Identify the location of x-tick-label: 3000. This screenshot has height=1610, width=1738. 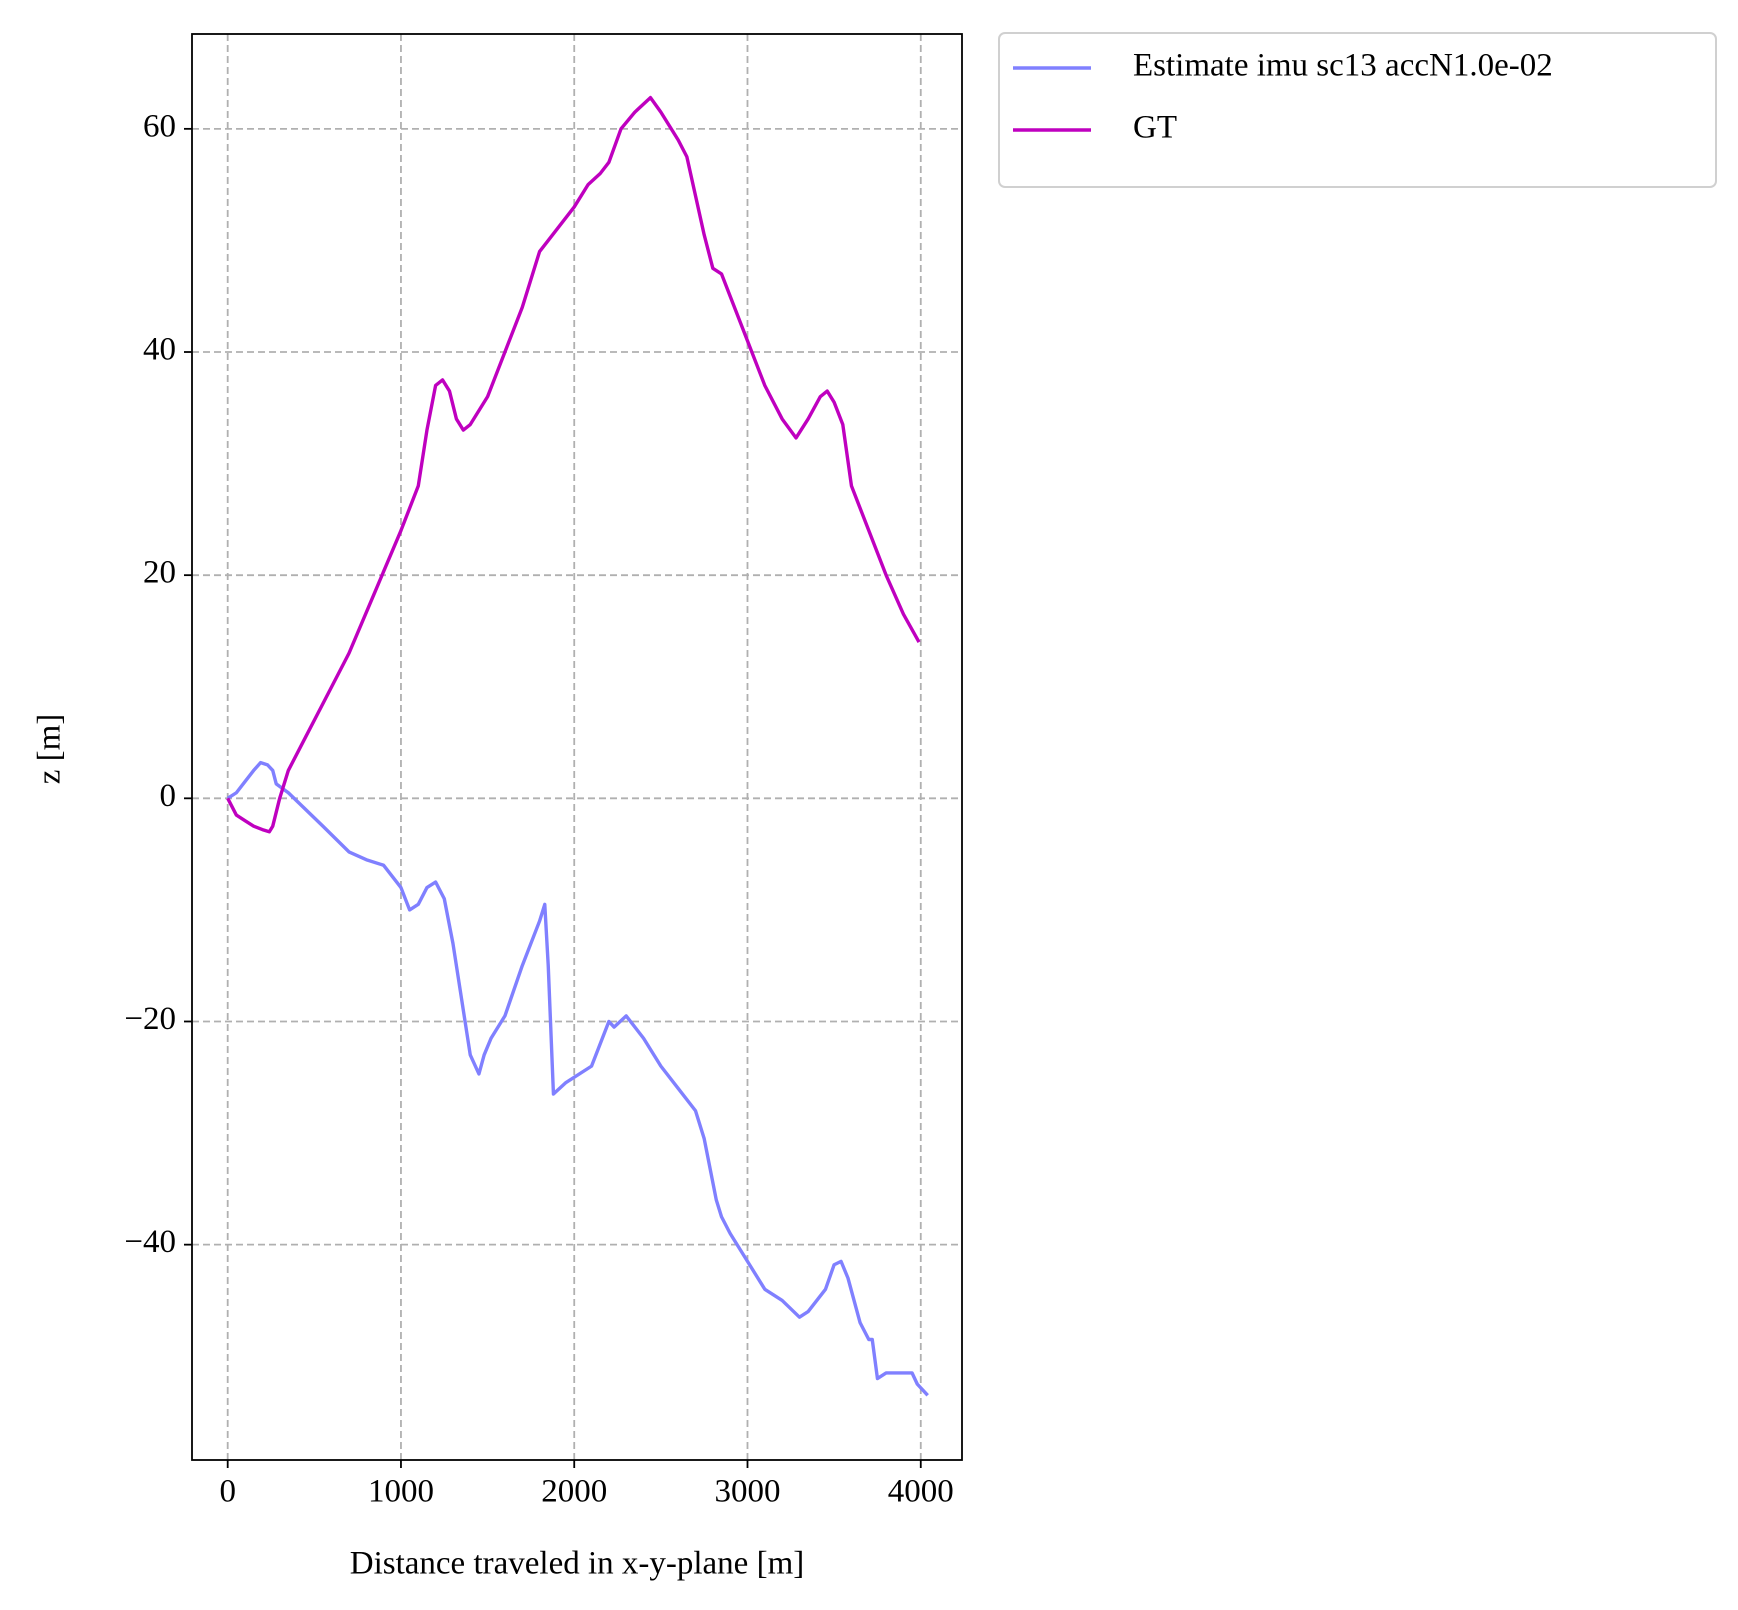
(747, 1492).